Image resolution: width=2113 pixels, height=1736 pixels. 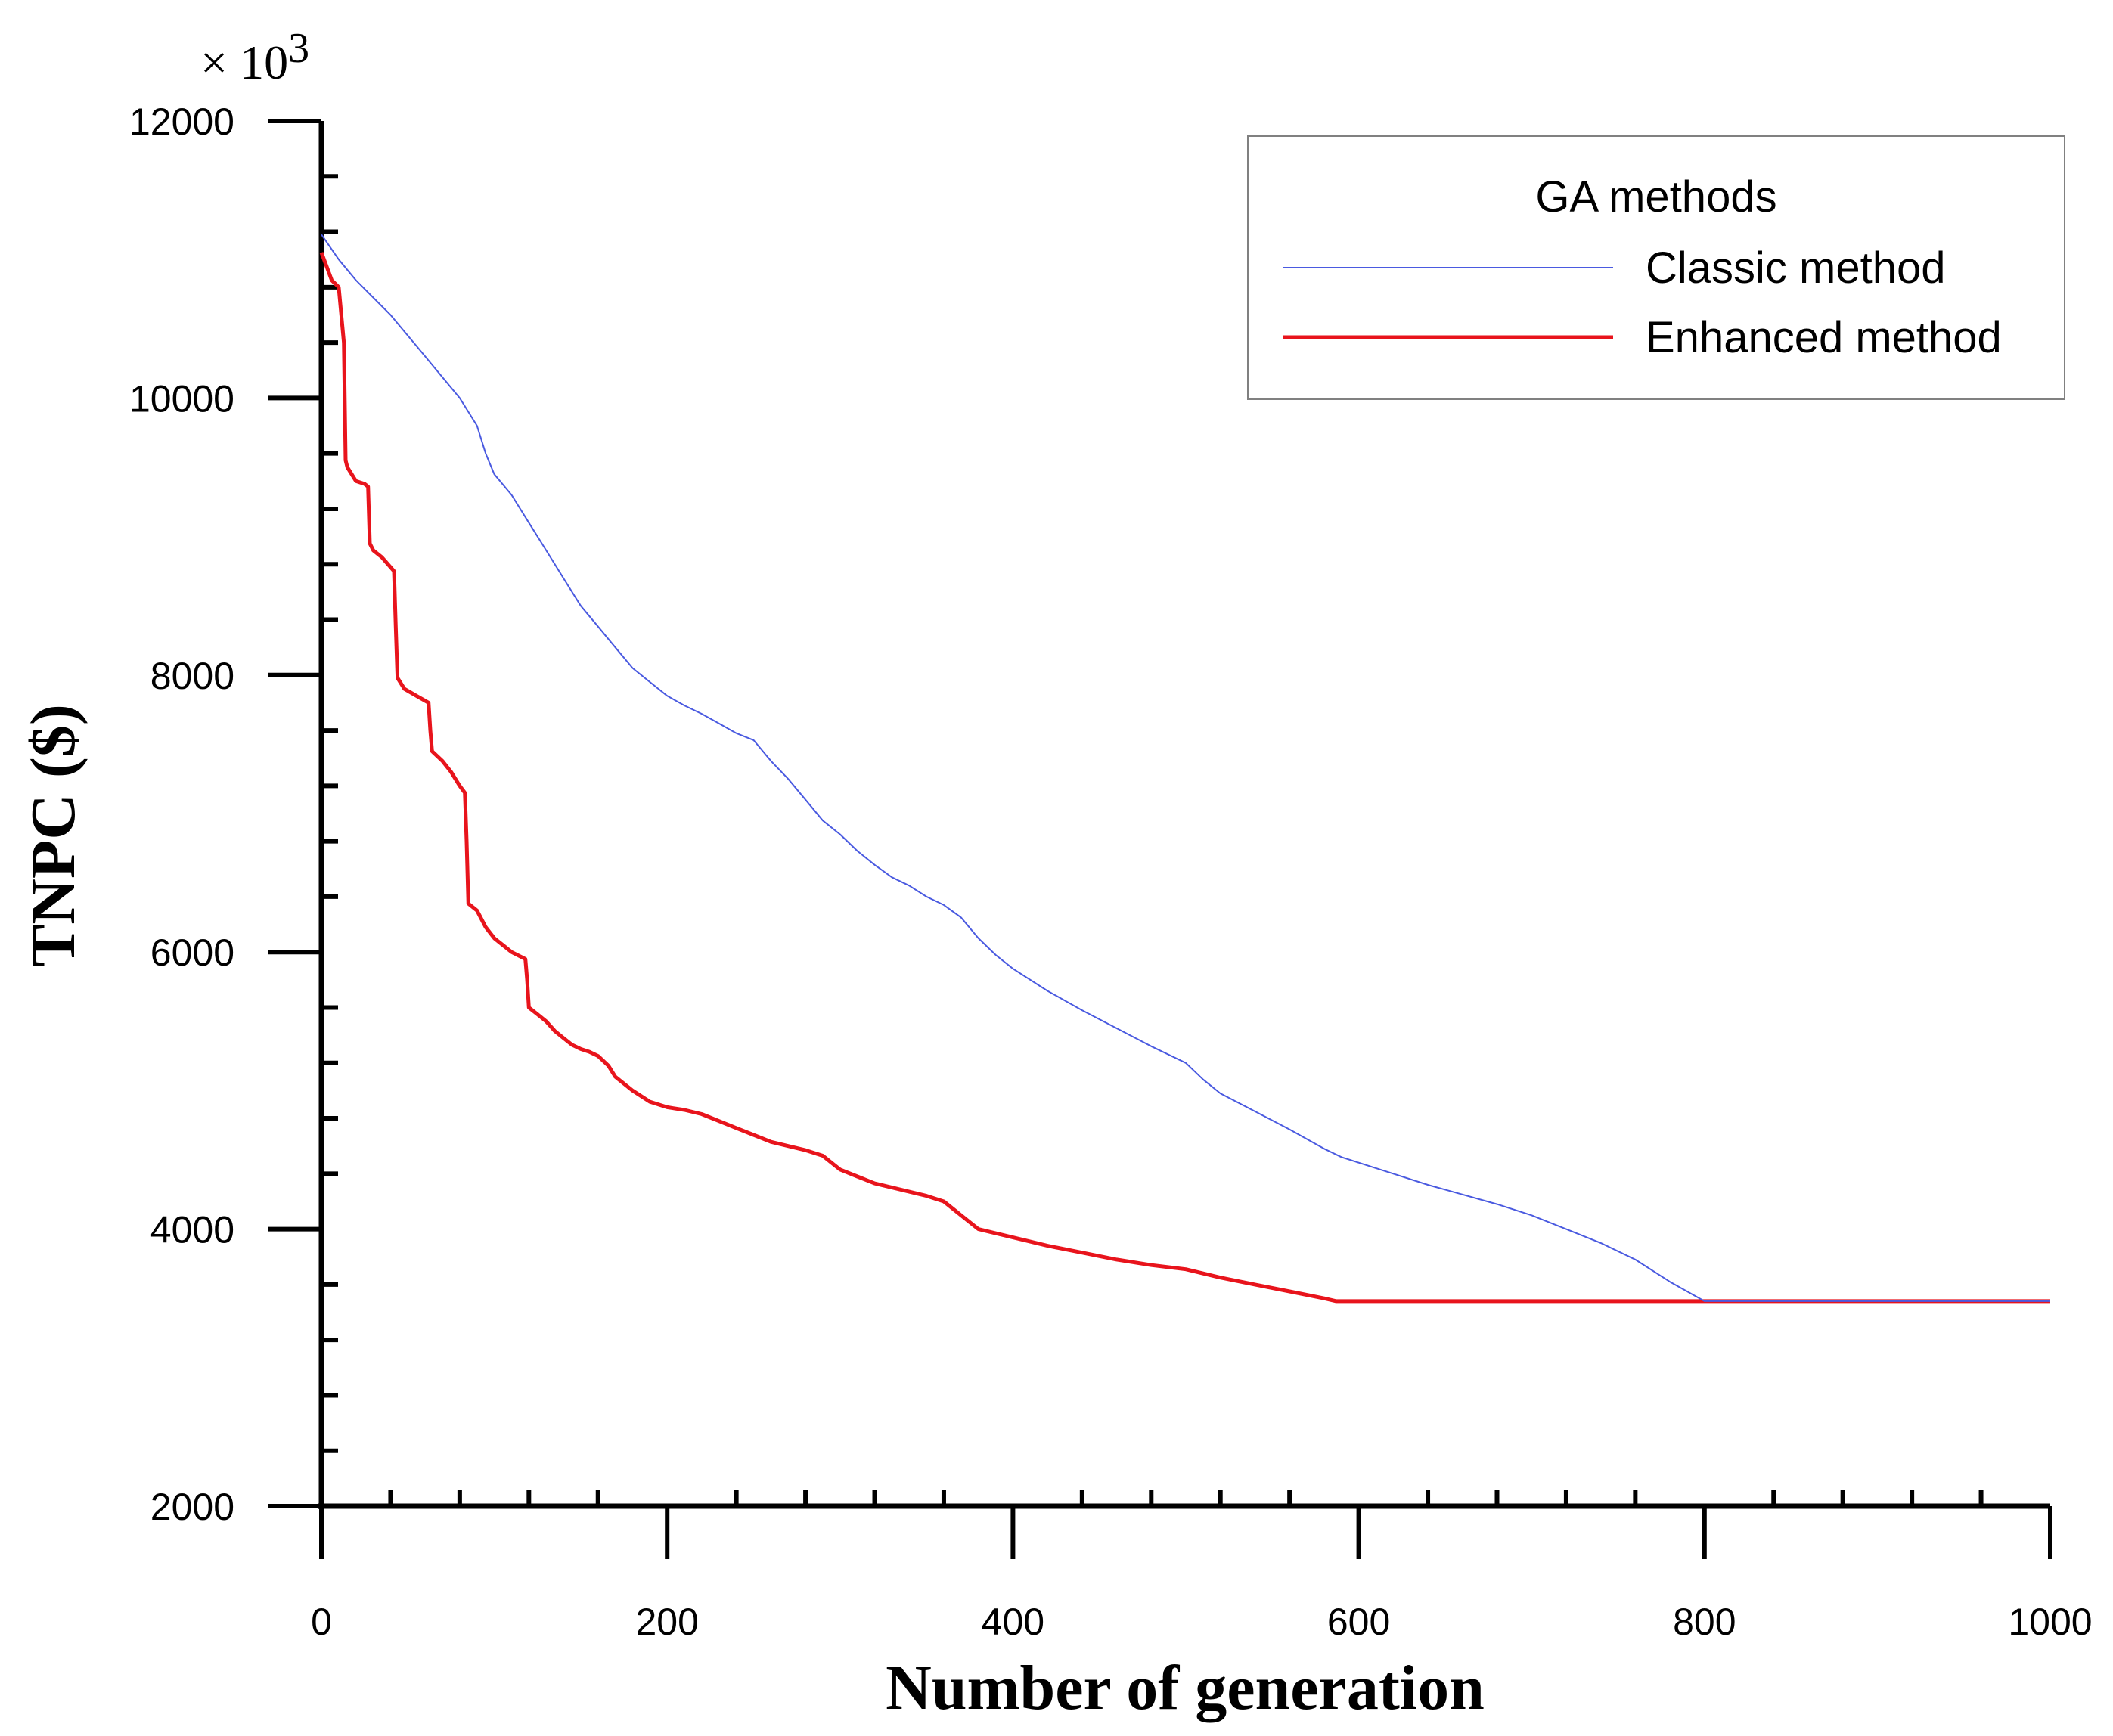 What do you see at coordinates (1185, 1688) in the screenshot?
I see `x-axis-title: Number of generation` at bounding box center [1185, 1688].